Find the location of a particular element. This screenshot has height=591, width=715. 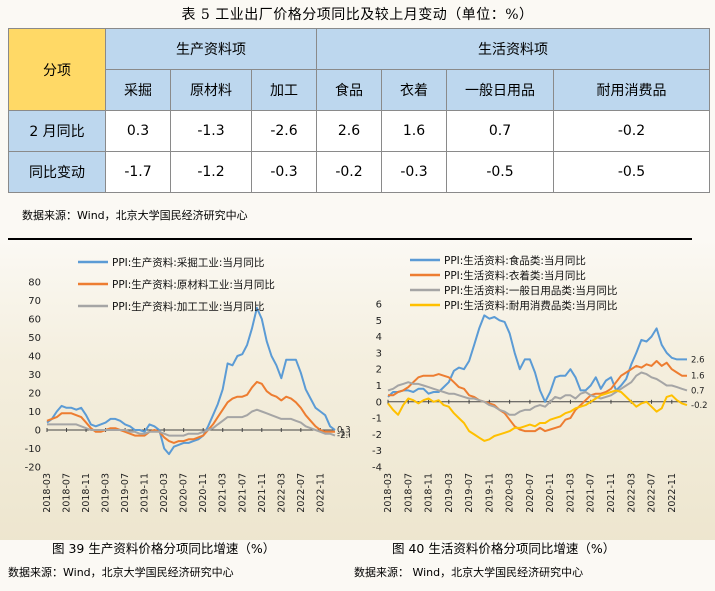

y-tick-label: 2 is located at coordinates (379, 370).